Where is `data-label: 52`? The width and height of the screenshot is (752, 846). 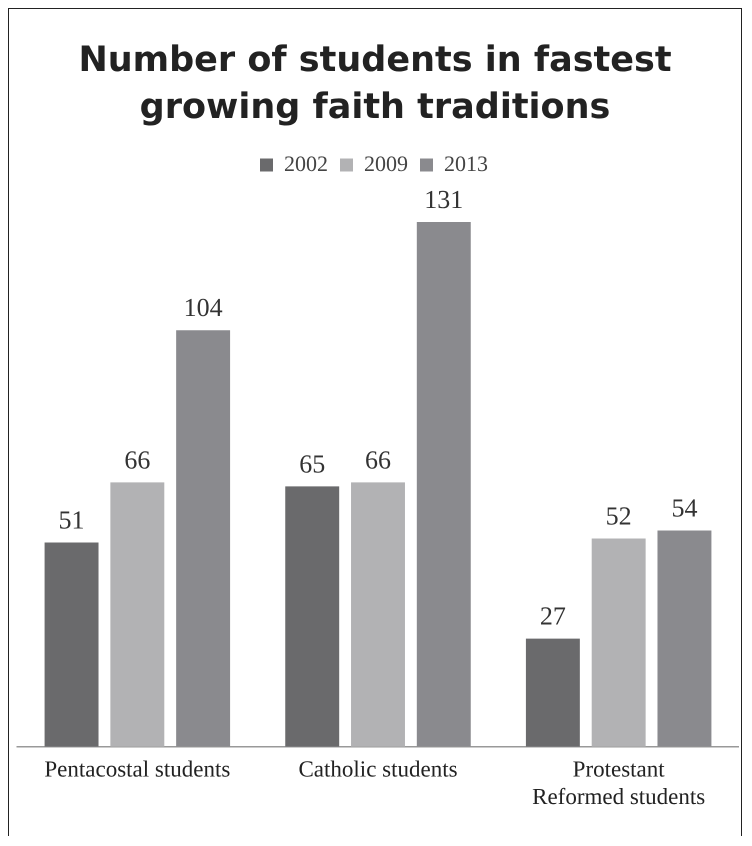 data-label: 52 is located at coordinates (619, 515).